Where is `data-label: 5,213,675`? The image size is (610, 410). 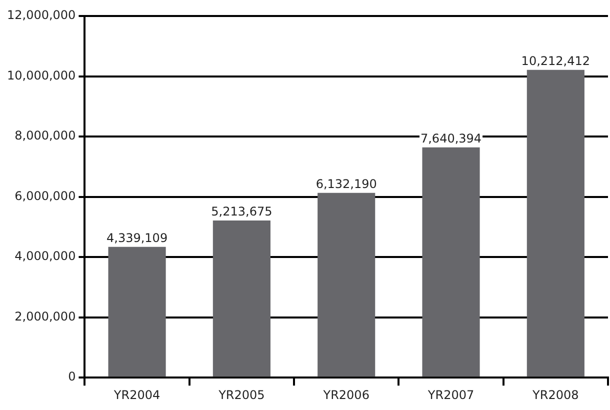 data-label: 5,213,675 is located at coordinates (241, 211).